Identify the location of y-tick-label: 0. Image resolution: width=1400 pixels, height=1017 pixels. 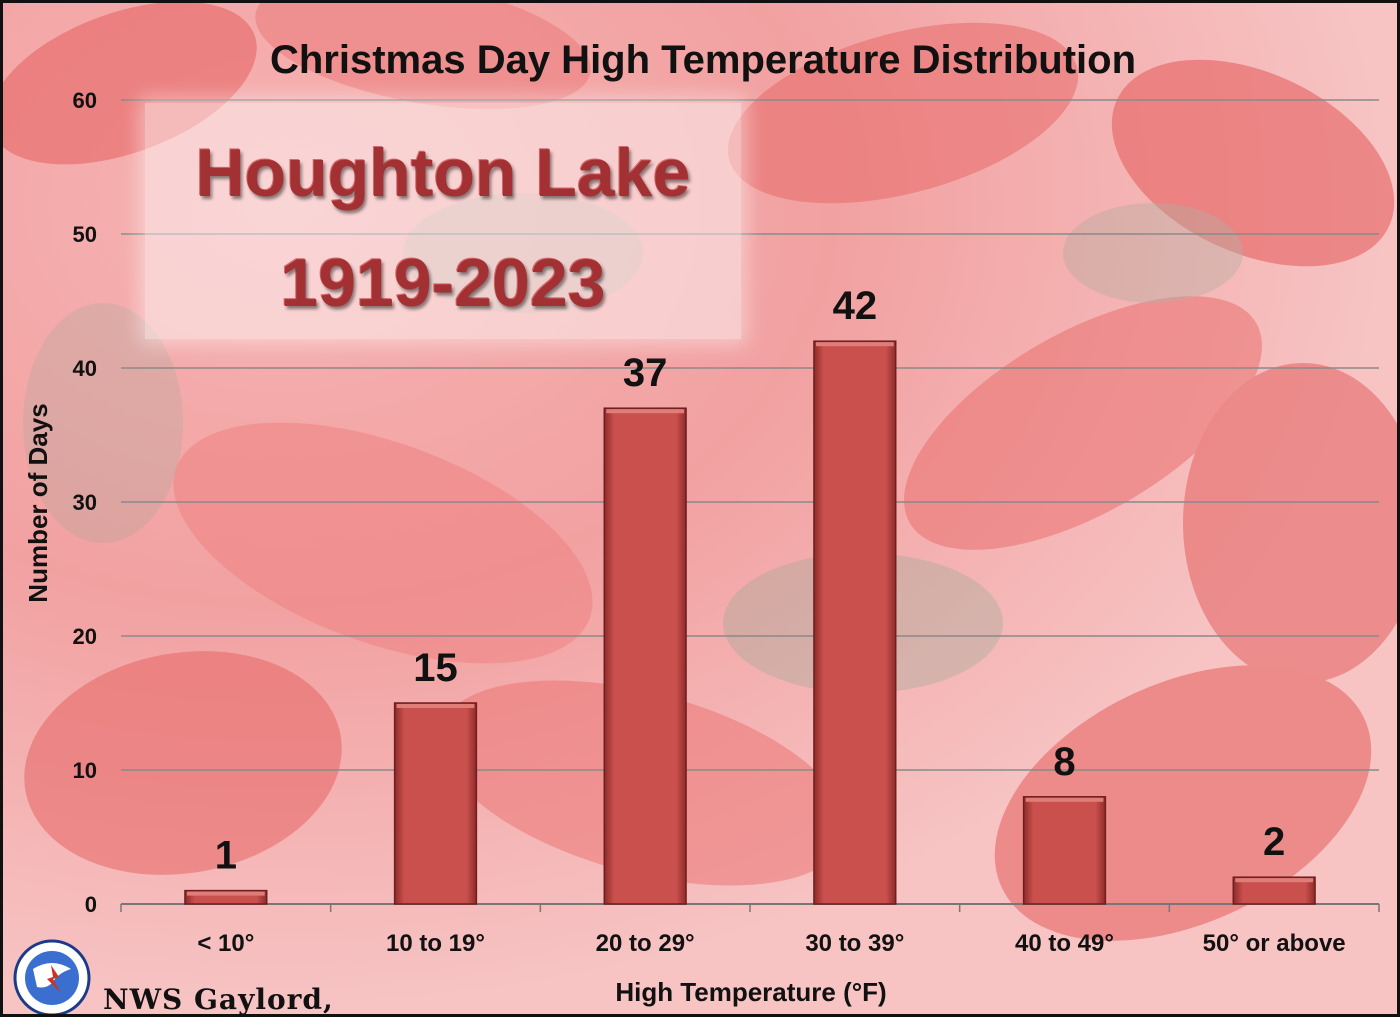
(91, 904).